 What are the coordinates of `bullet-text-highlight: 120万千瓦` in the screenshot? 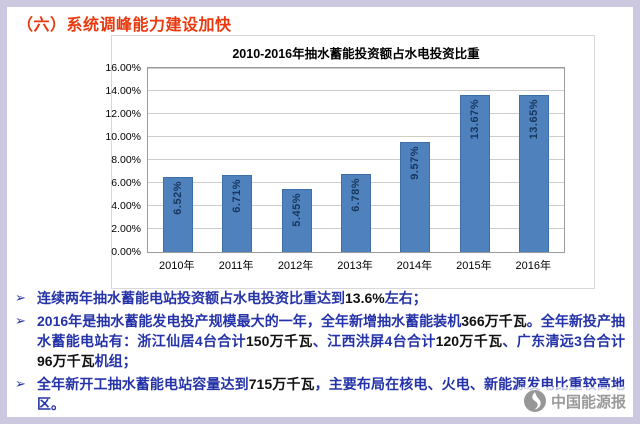 It's located at (469, 341).